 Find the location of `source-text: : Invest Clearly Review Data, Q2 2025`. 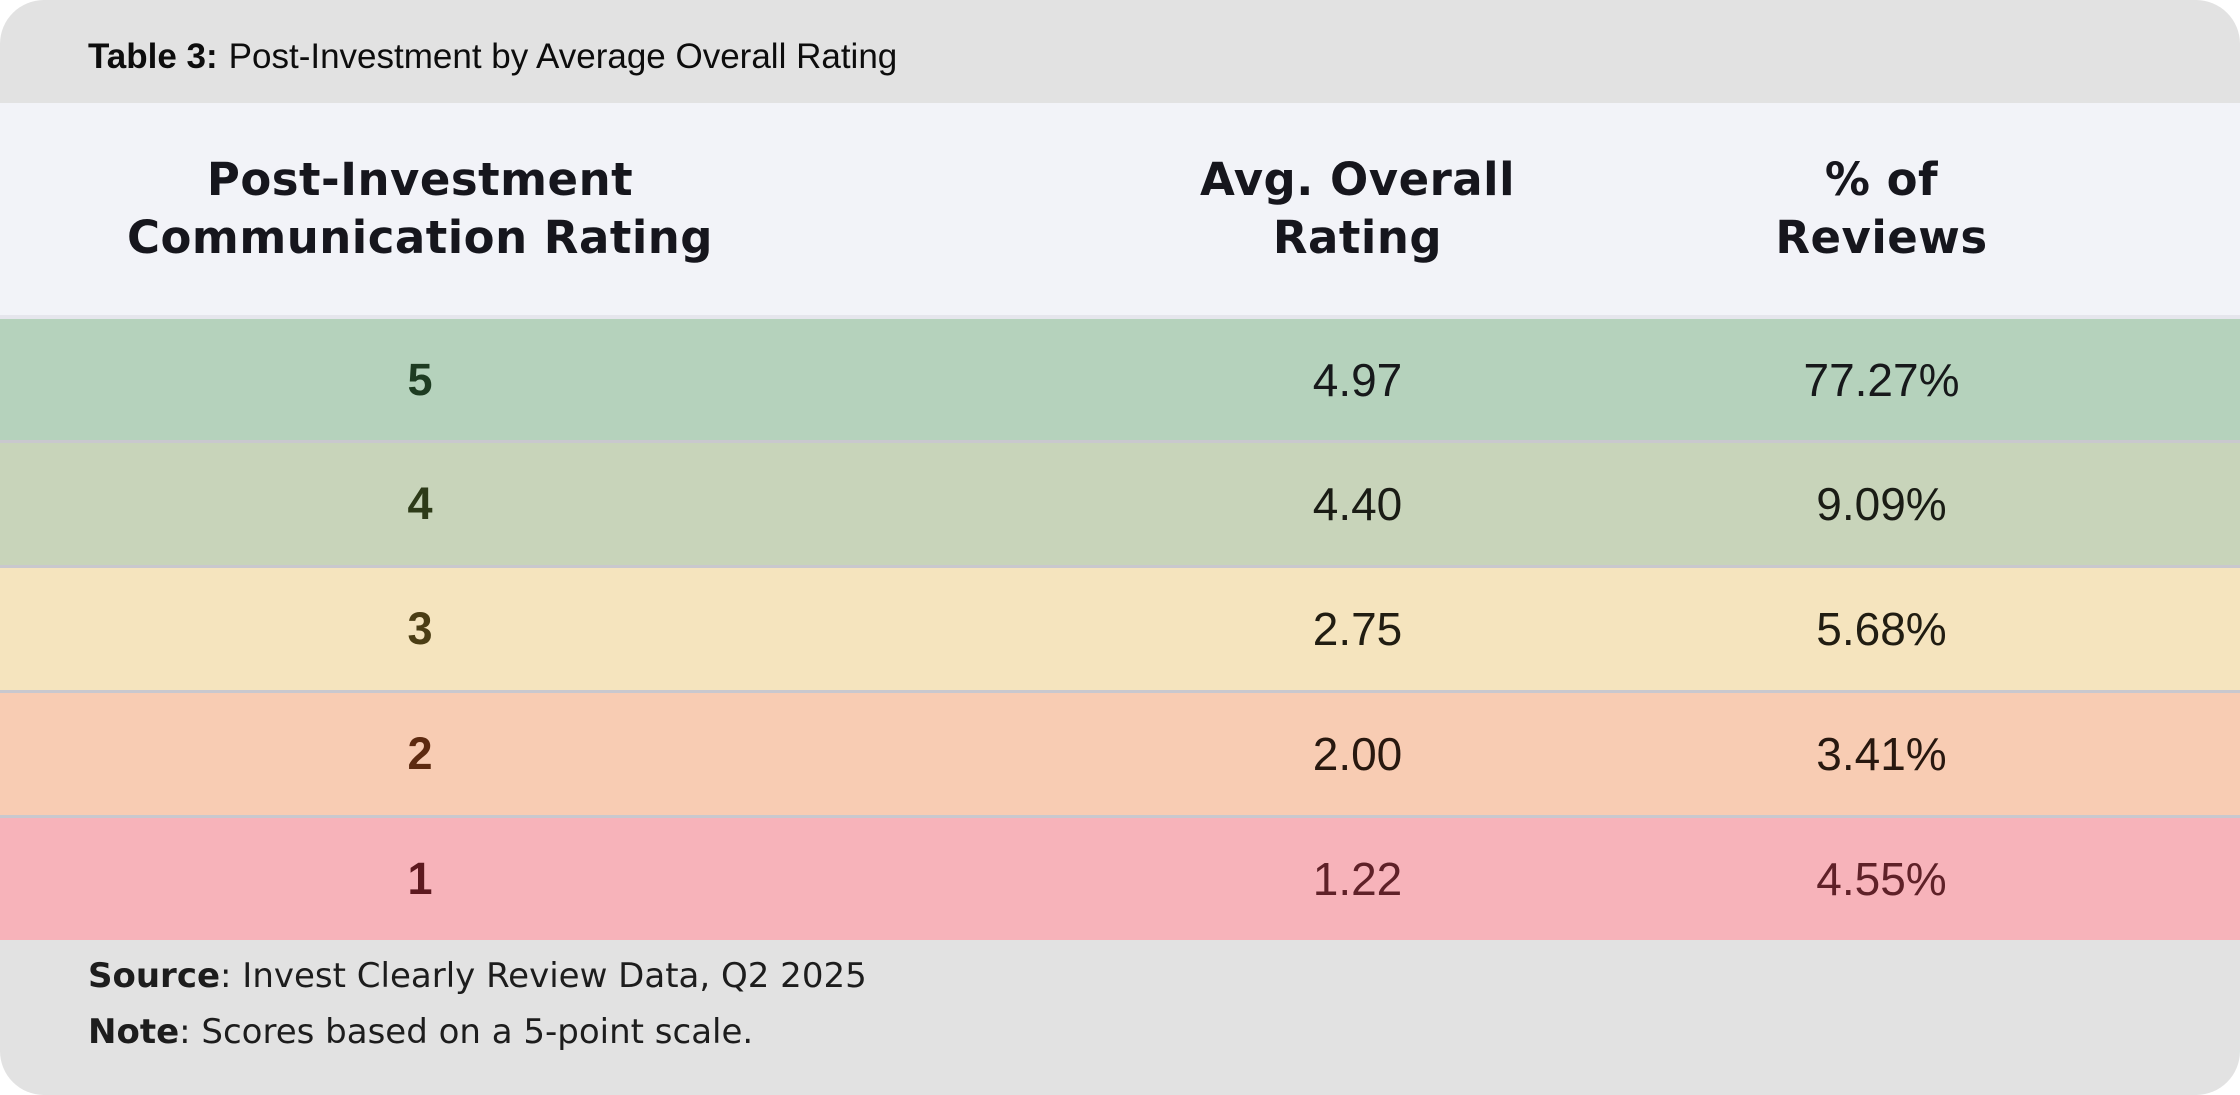

source-text: : Invest Clearly Review Data, Q2 2025 is located at coordinates (543, 976).